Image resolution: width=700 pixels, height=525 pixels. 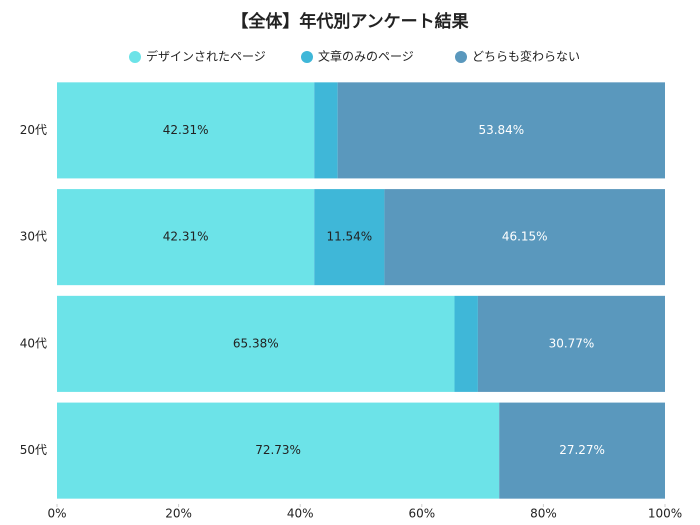 What do you see at coordinates (33, 343) in the screenshot?
I see `y-tick-label: 40代` at bounding box center [33, 343].